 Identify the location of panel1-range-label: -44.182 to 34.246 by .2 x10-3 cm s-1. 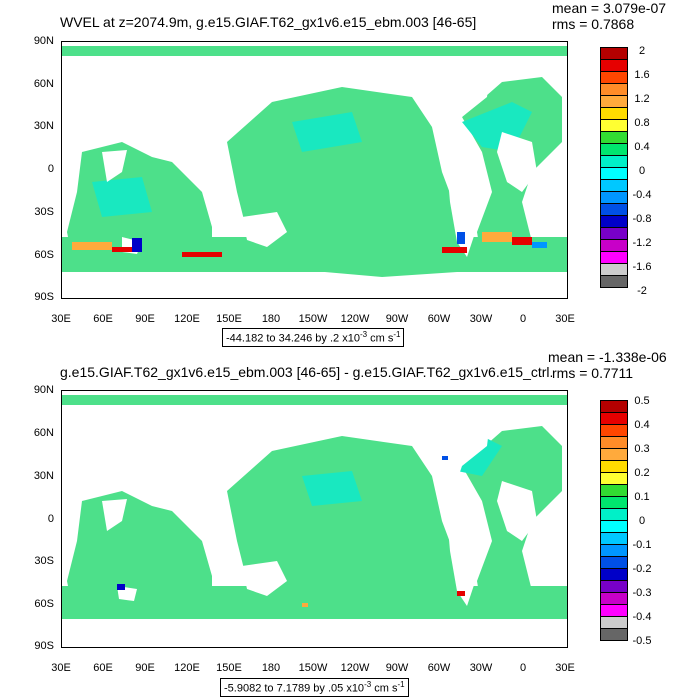
(313, 337).